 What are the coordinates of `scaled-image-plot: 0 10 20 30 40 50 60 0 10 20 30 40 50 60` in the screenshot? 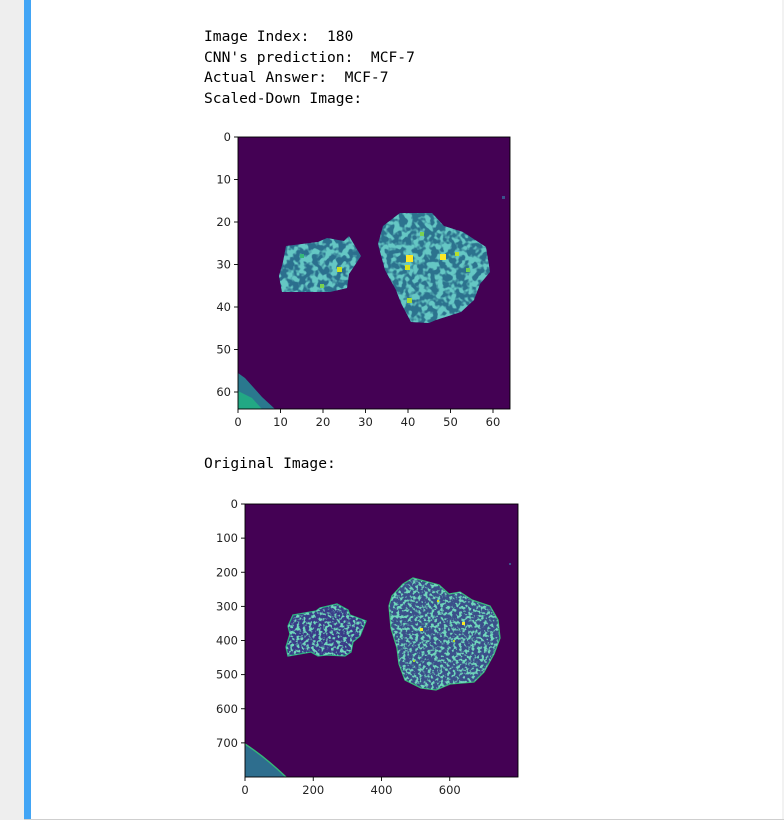 It's located at (363, 279).